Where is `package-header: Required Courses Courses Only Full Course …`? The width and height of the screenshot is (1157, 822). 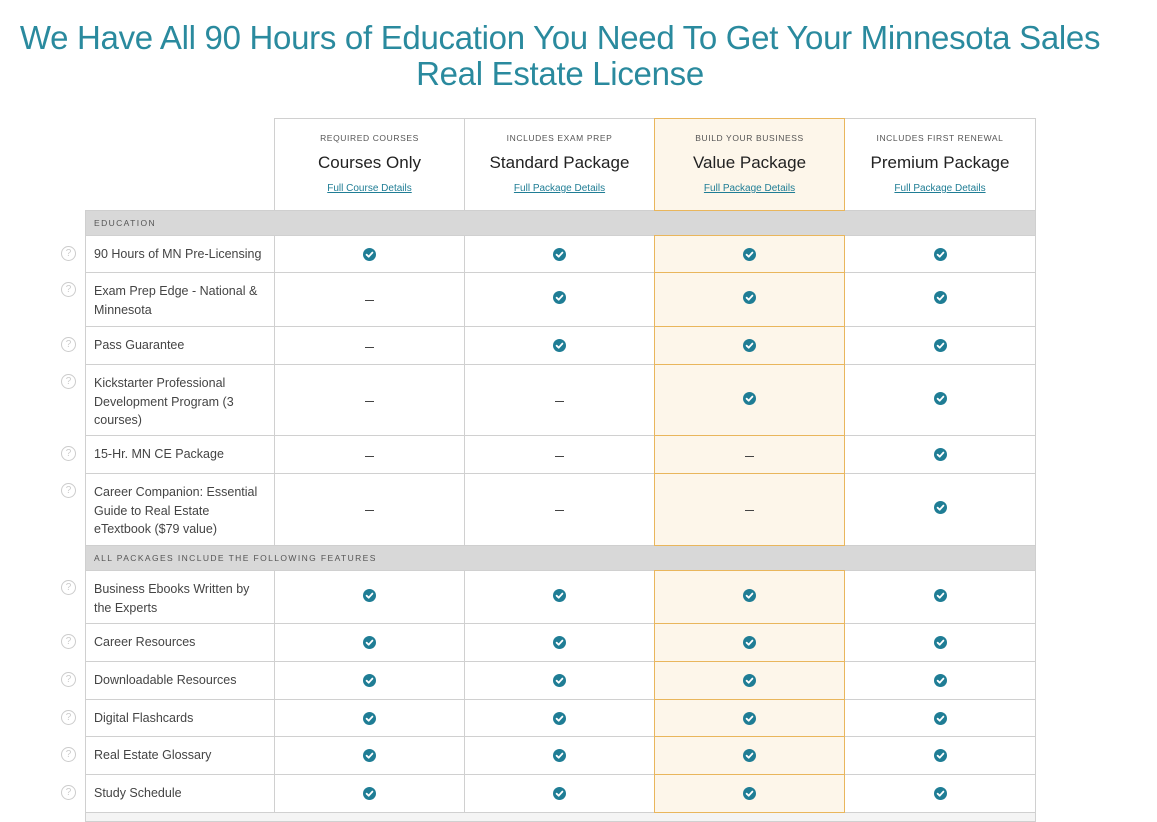 package-header: Required Courses Courses Only Full Course … is located at coordinates (369, 164).